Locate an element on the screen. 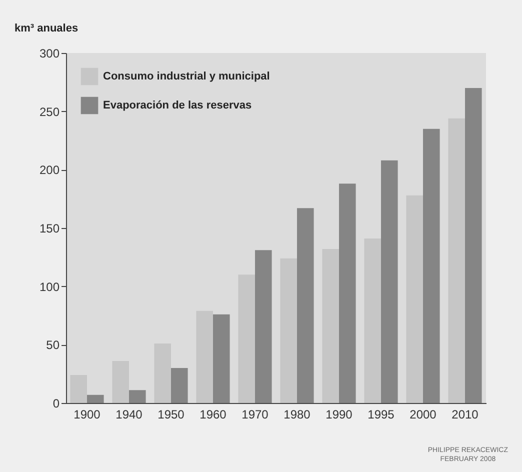  y-tick-label: 50 is located at coordinates (53, 345).